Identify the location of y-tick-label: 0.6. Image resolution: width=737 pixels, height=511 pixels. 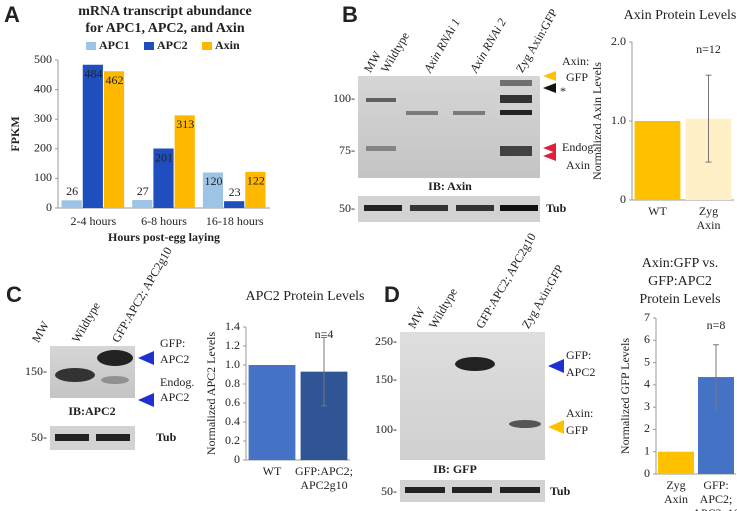
(232, 402).